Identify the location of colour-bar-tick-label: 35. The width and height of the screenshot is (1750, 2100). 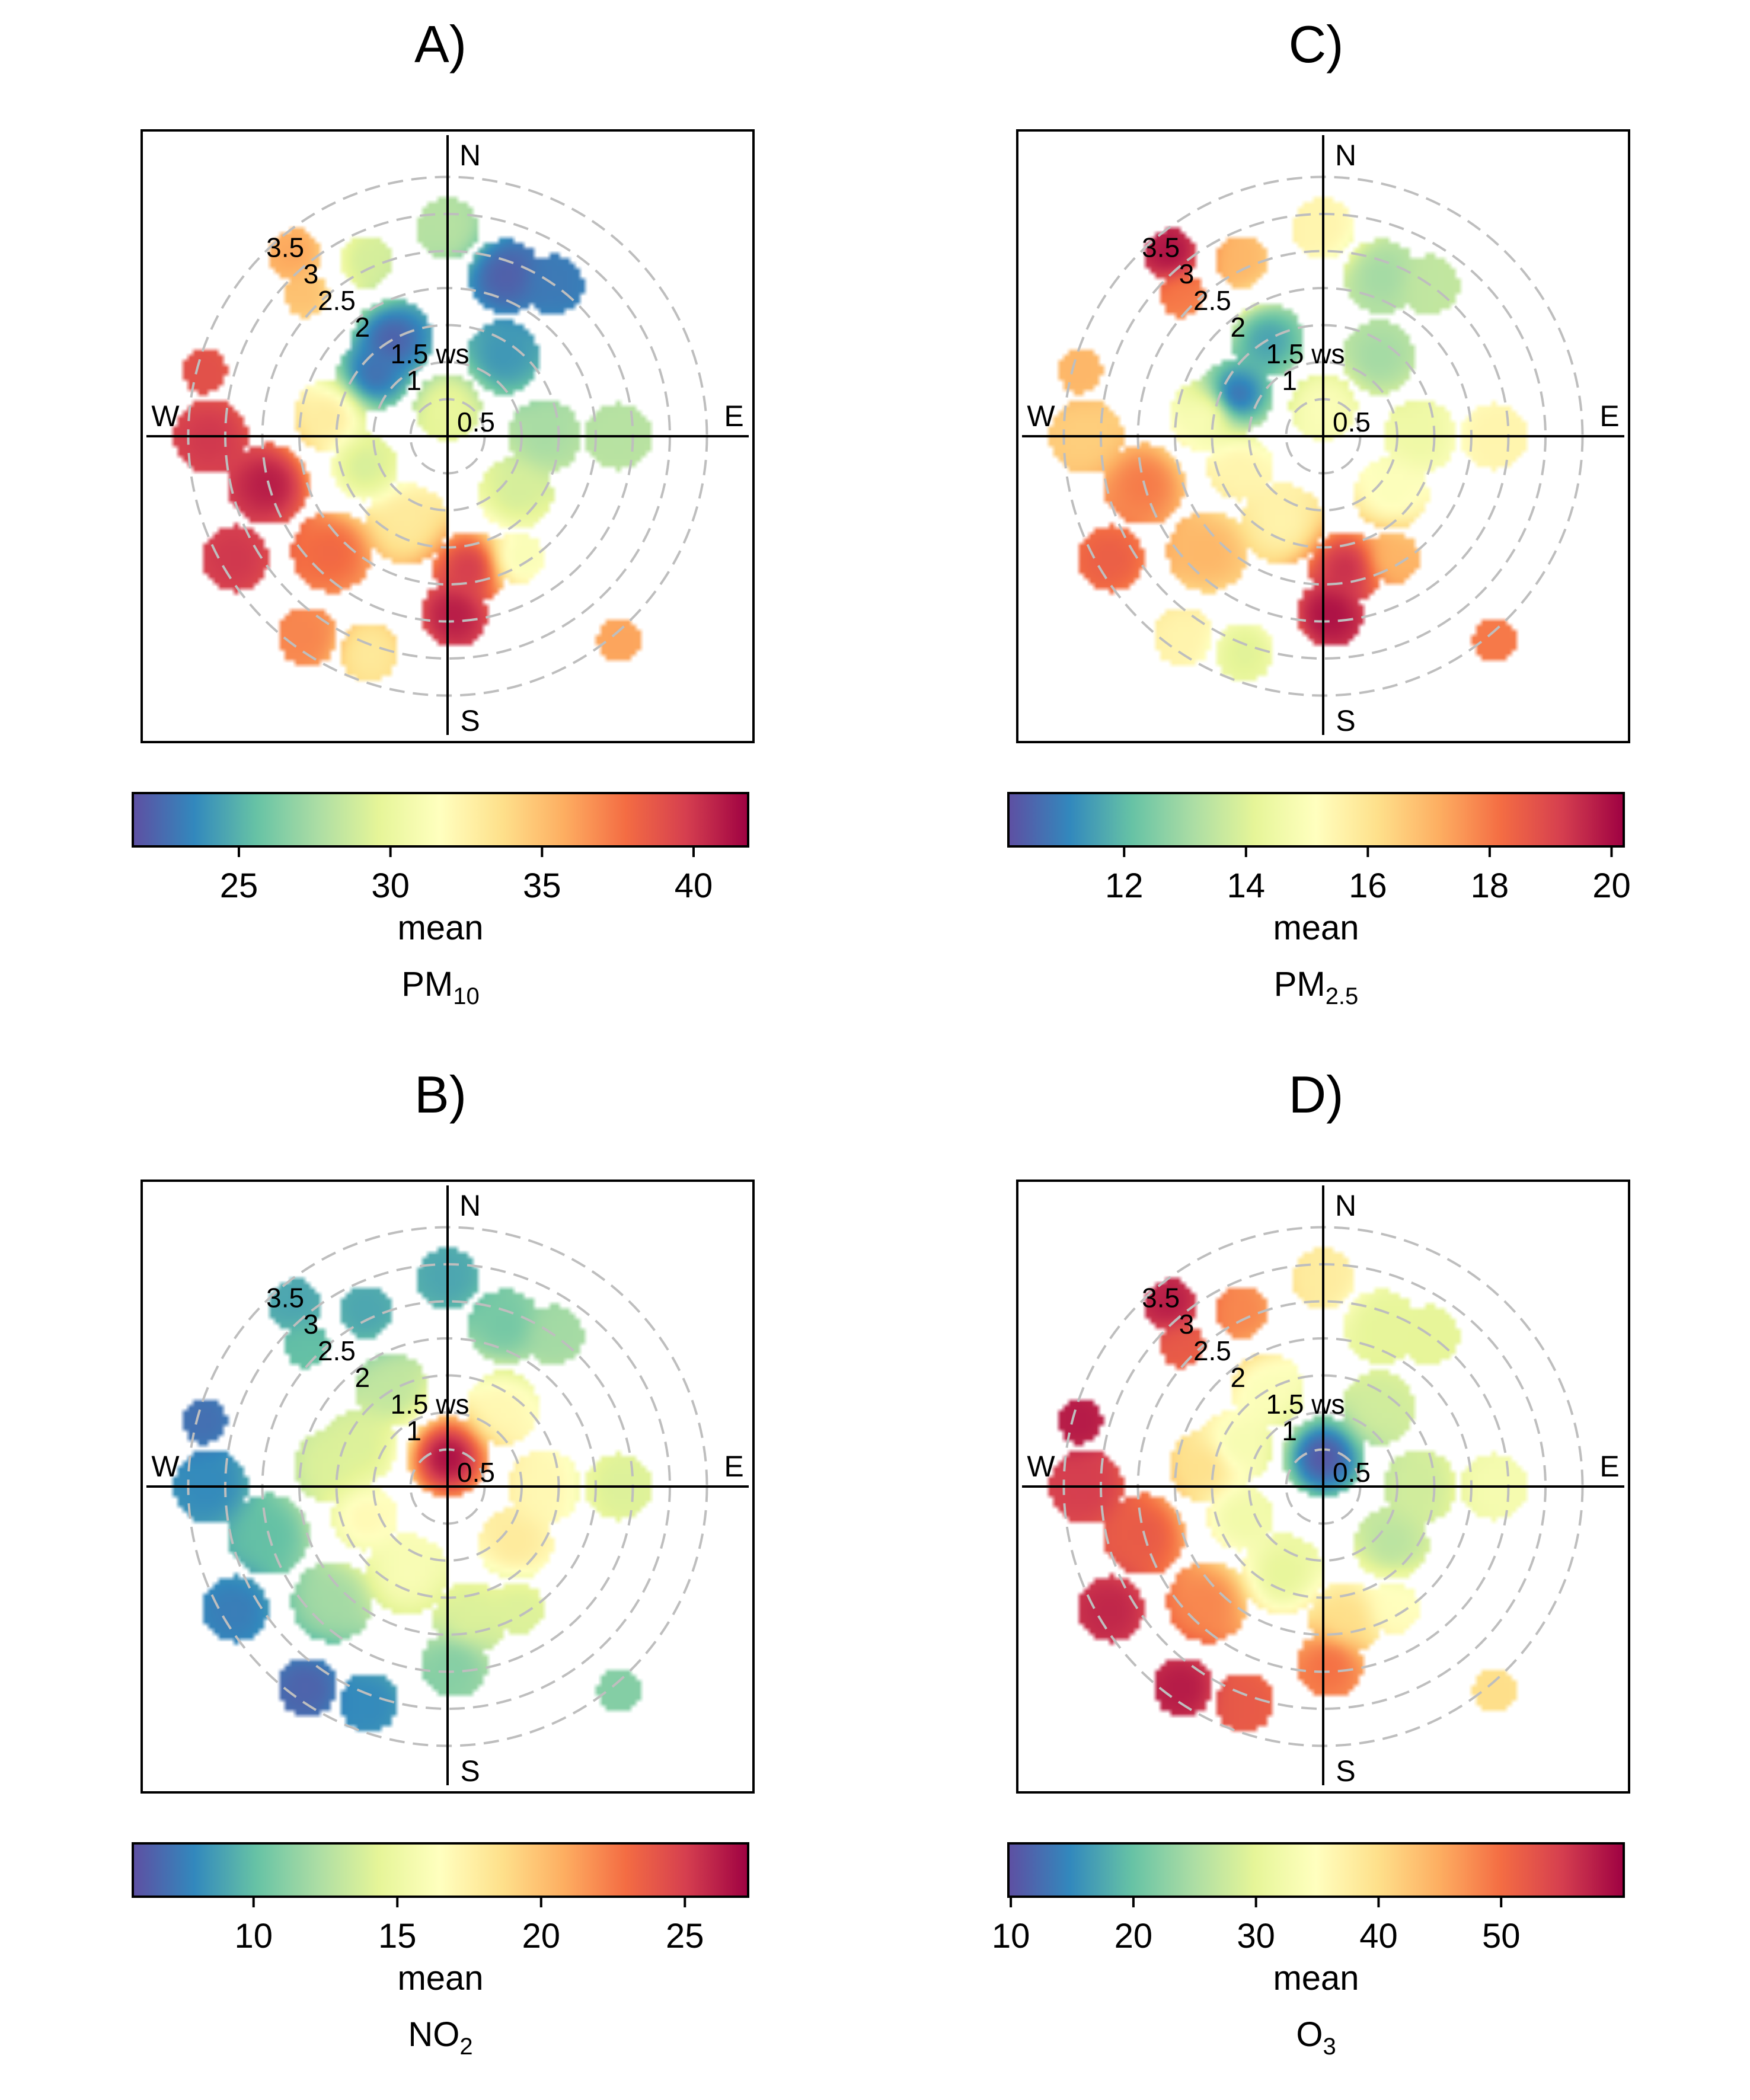
(542, 886).